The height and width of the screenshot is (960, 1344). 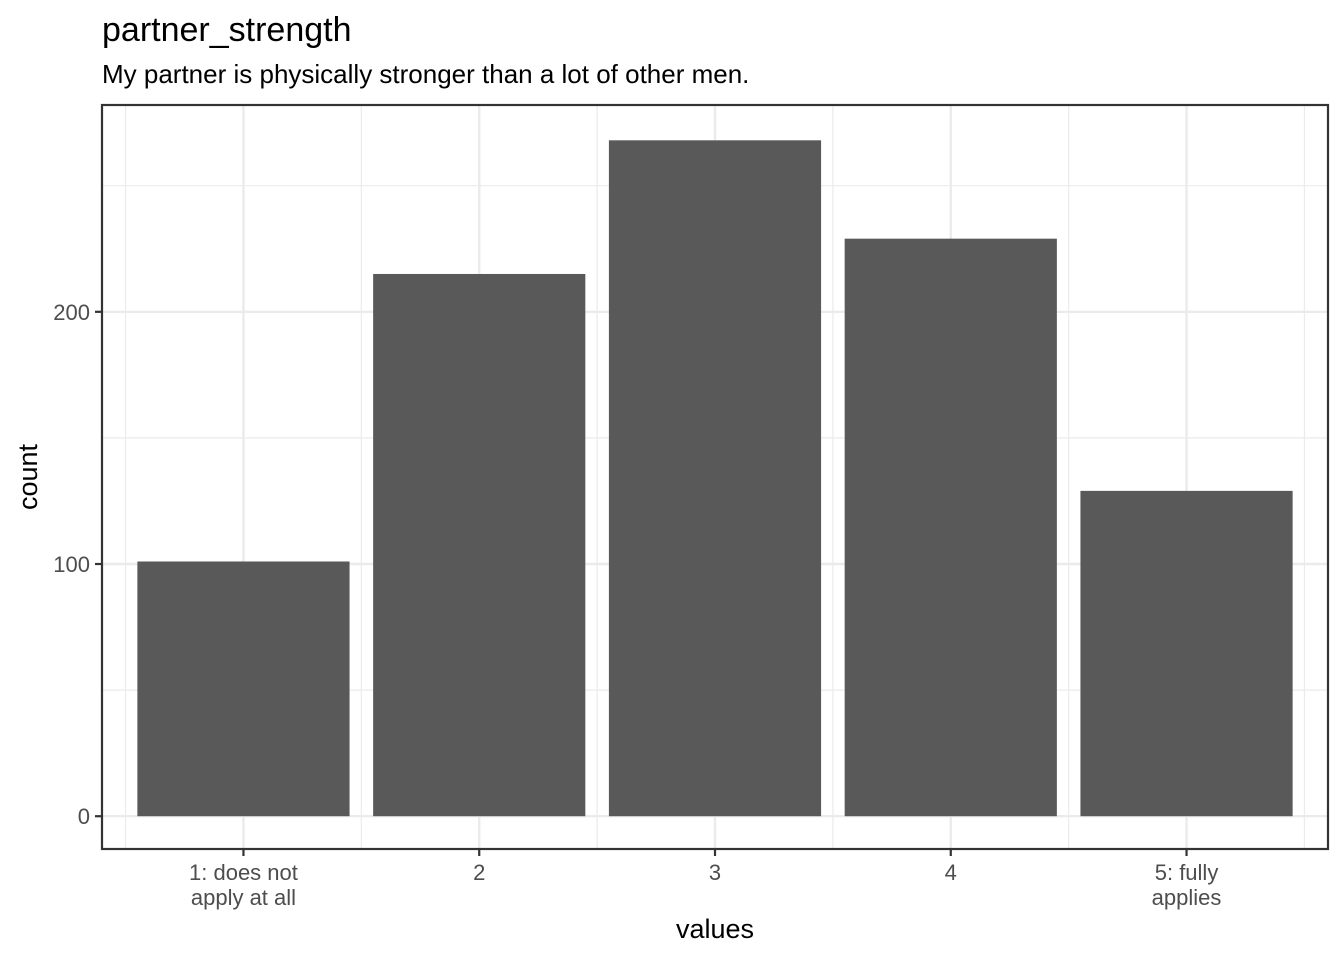 I want to click on x-tick-label: 1: does not apply at all, so click(x=243, y=885).